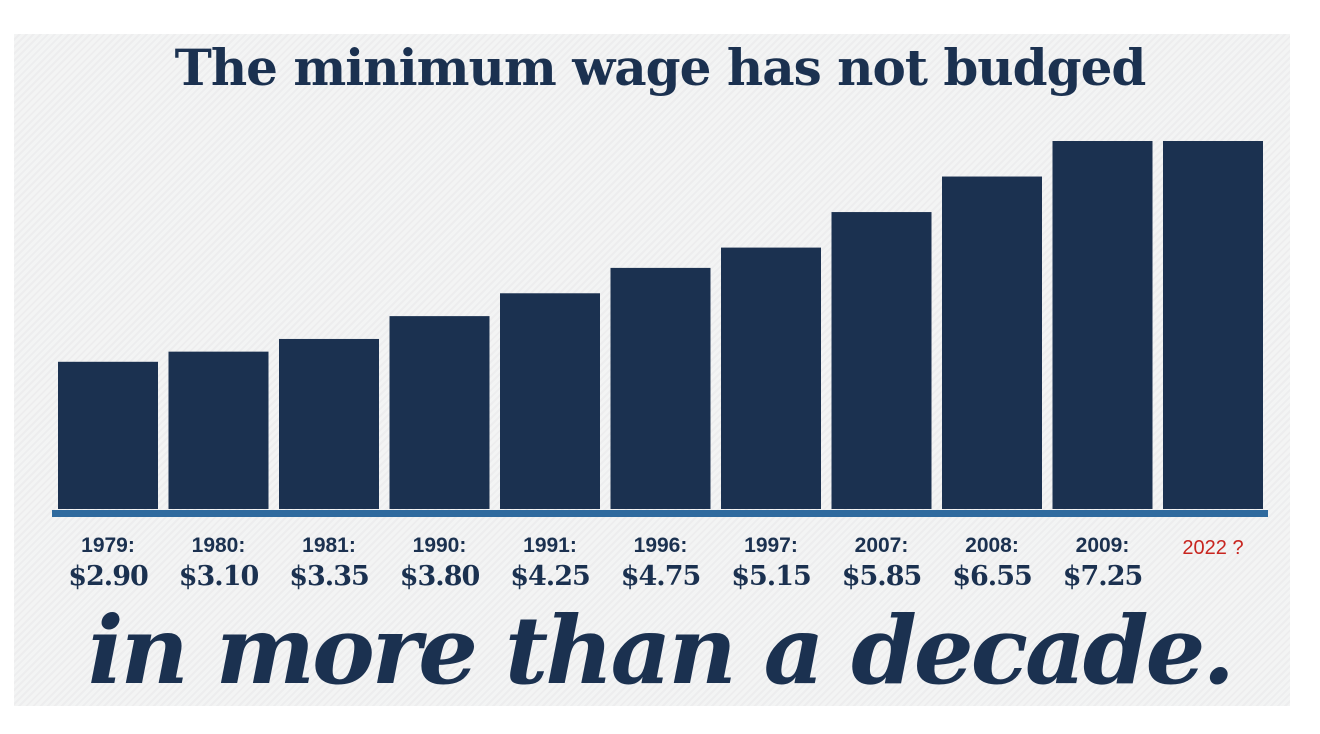 The height and width of the screenshot is (734, 1320). Describe the element at coordinates (329, 545) in the screenshot. I see `tick-label-2: 1981:` at that location.